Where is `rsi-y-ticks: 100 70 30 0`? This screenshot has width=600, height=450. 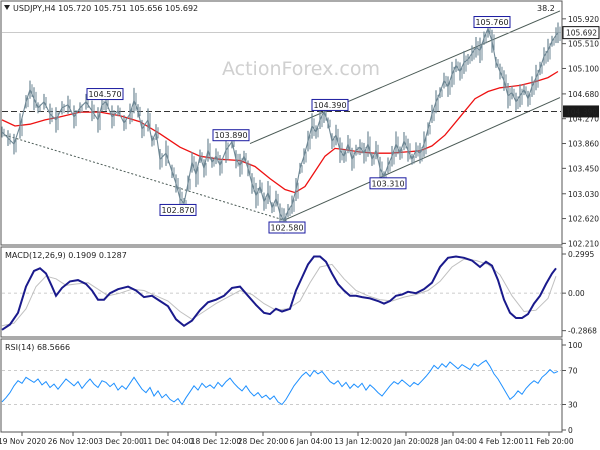 rsi-y-ticks: 100 70 30 0 is located at coordinates (572, 388).